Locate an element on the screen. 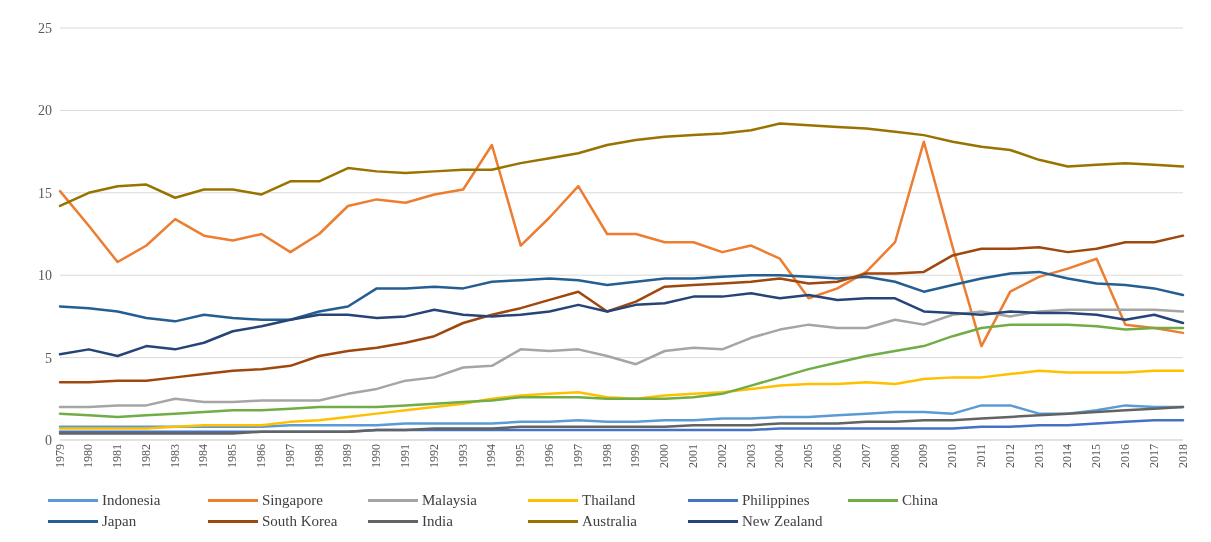 The height and width of the screenshot is (542, 1211). x-tick-label: 2002 is located at coordinates (721, 456).